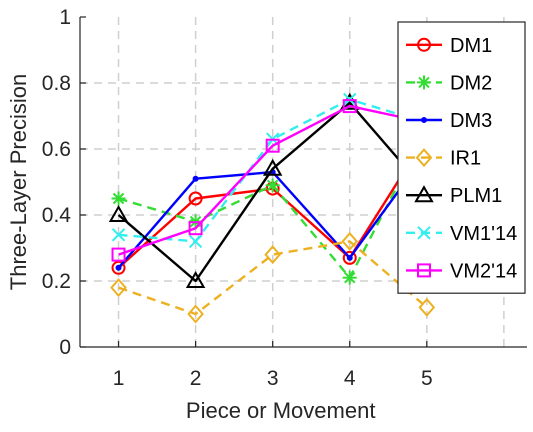 This screenshot has width=533, height=432. I want to click on legend-label: DM1, so click(471, 46).